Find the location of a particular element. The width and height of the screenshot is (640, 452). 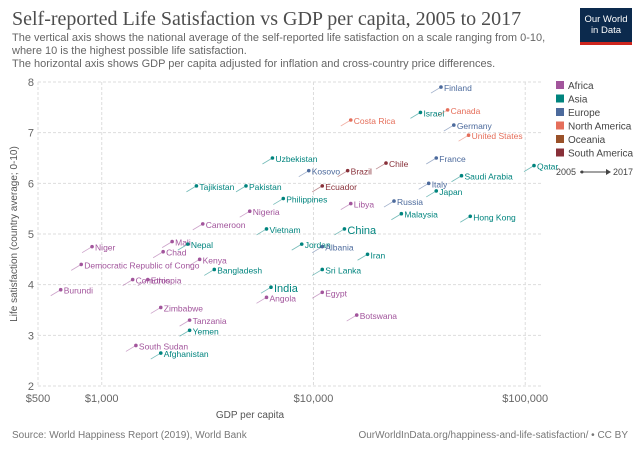

y-tick-label: 3 is located at coordinates (31, 336).